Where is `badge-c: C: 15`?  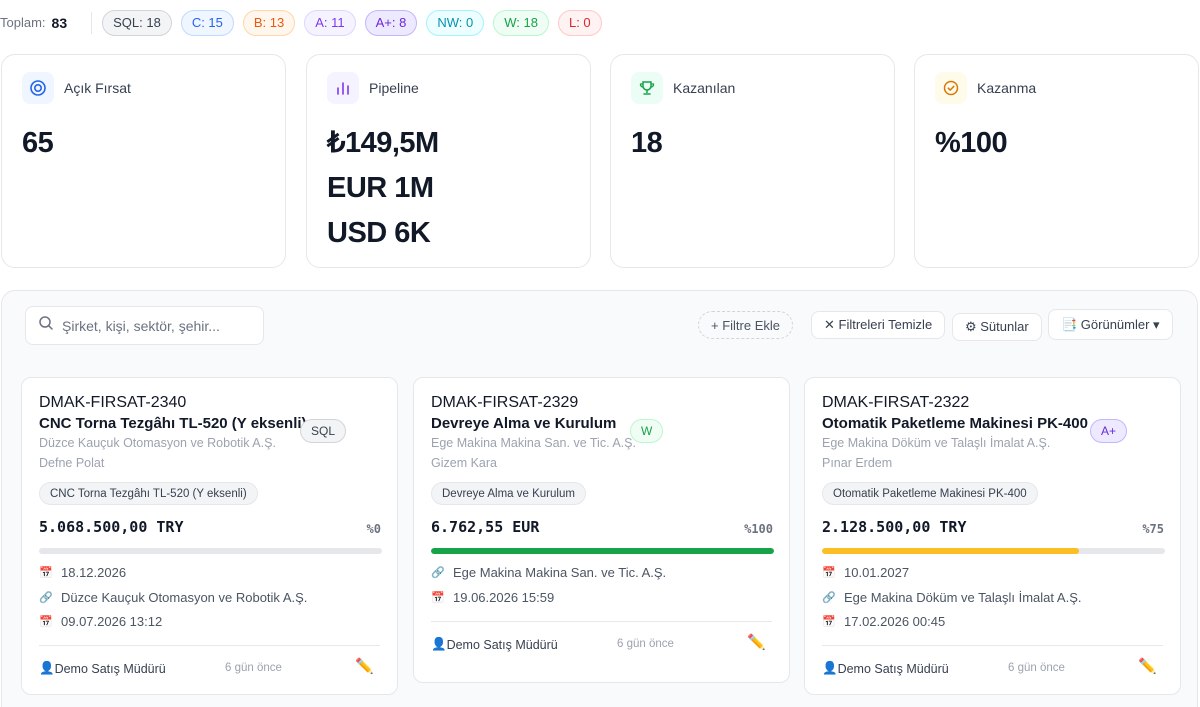
badge-c: C: 15 is located at coordinates (207, 22).